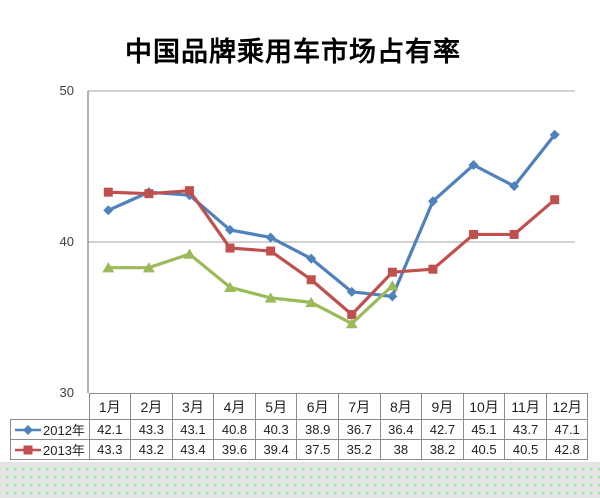 The height and width of the screenshot is (498, 600). Describe the element at coordinates (64, 450) in the screenshot. I see `legend-label: 2013年` at that location.